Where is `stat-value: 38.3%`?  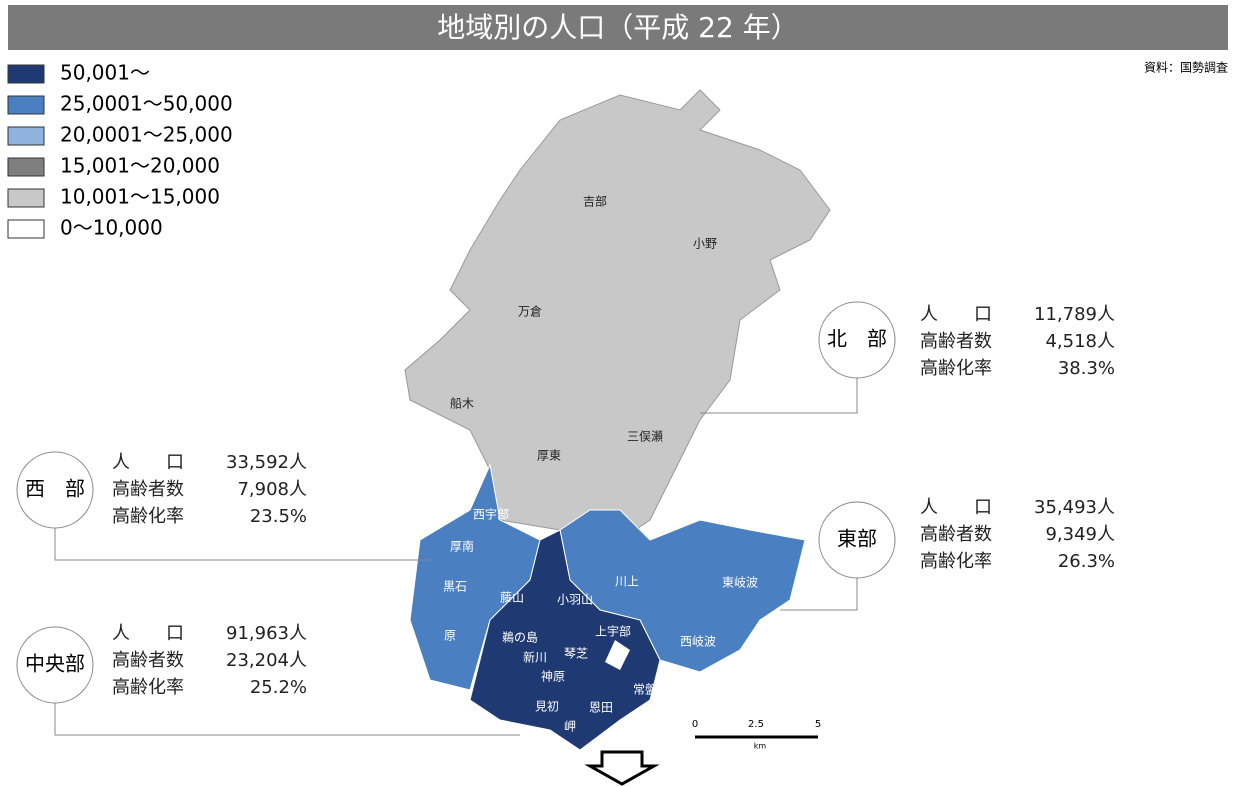 stat-value: 38.3% is located at coordinates (1086, 368).